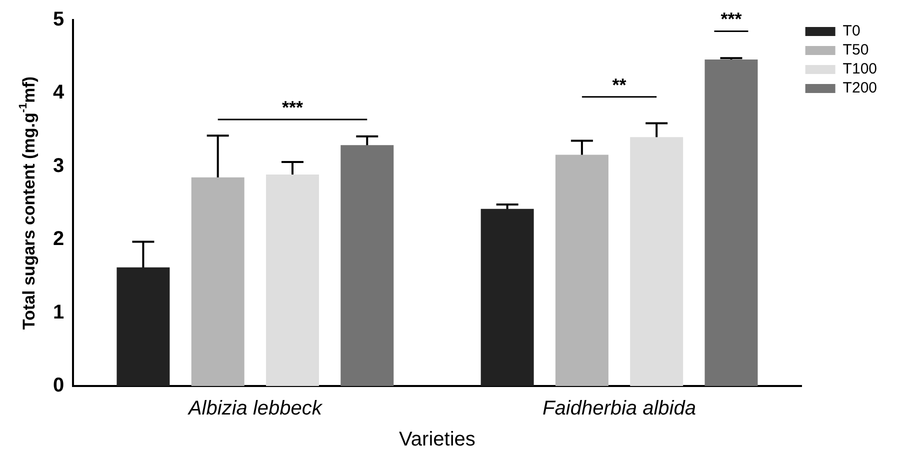  What do you see at coordinates (619, 84) in the screenshot?
I see `annotation: **` at bounding box center [619, 84].